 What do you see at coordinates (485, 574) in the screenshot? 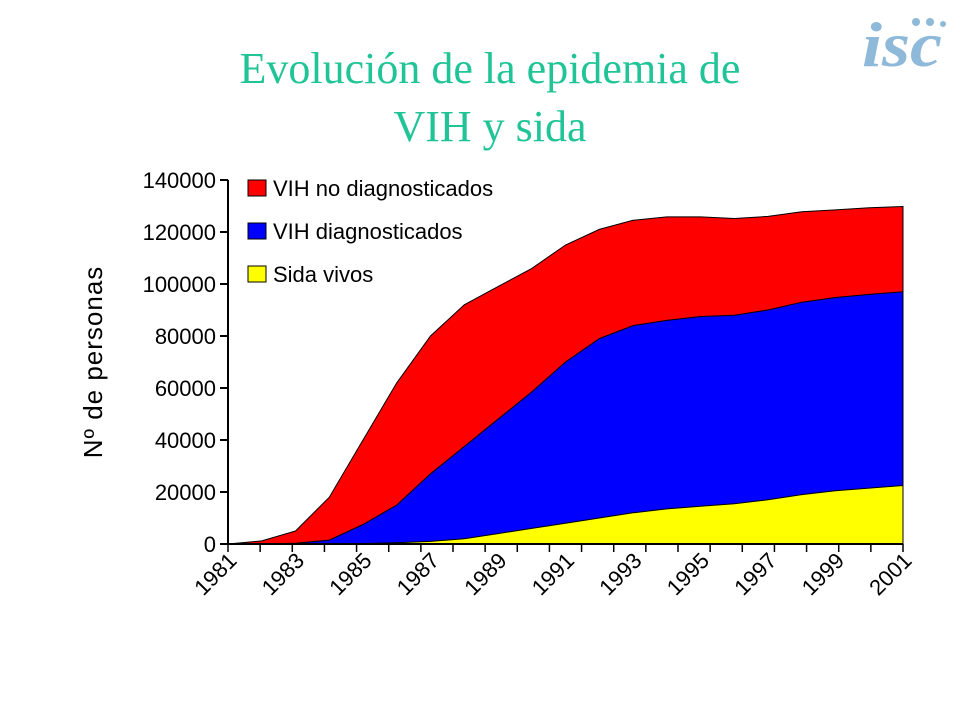
I see `x-tick-label: 1989` at bounding box center [485, 574].